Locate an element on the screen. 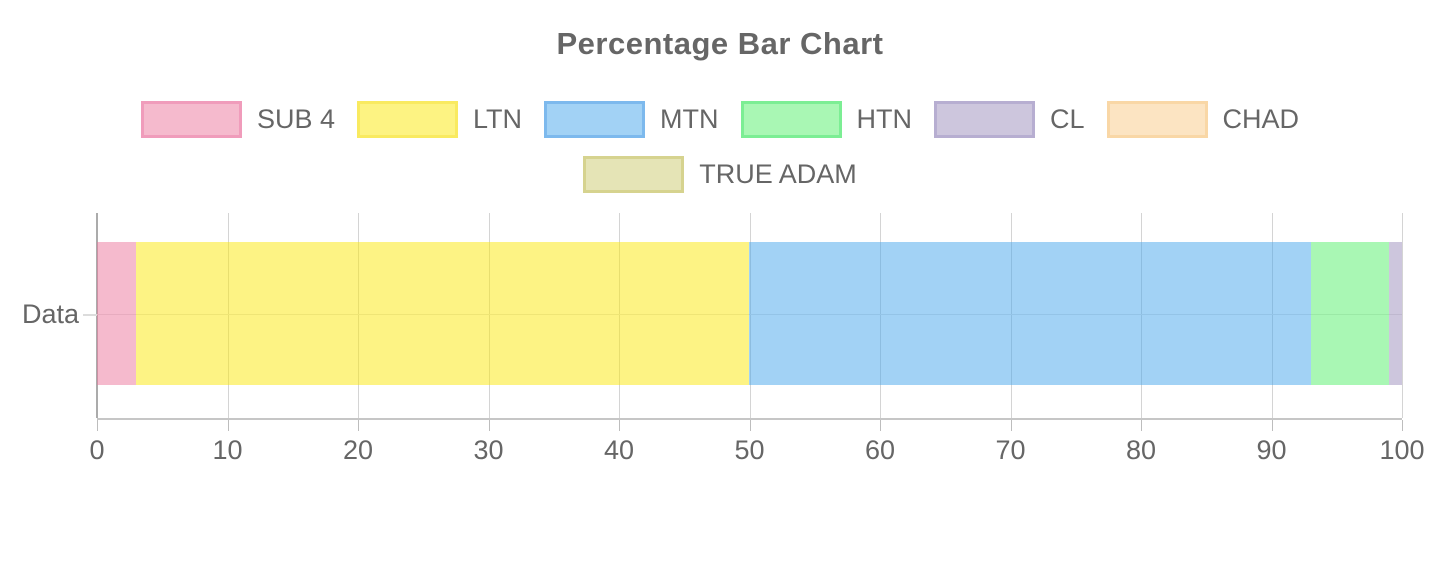 Image resolution: width=1440 pixels, height=577 pixels. legend-label: CL is located at coordinates (1067, 119).